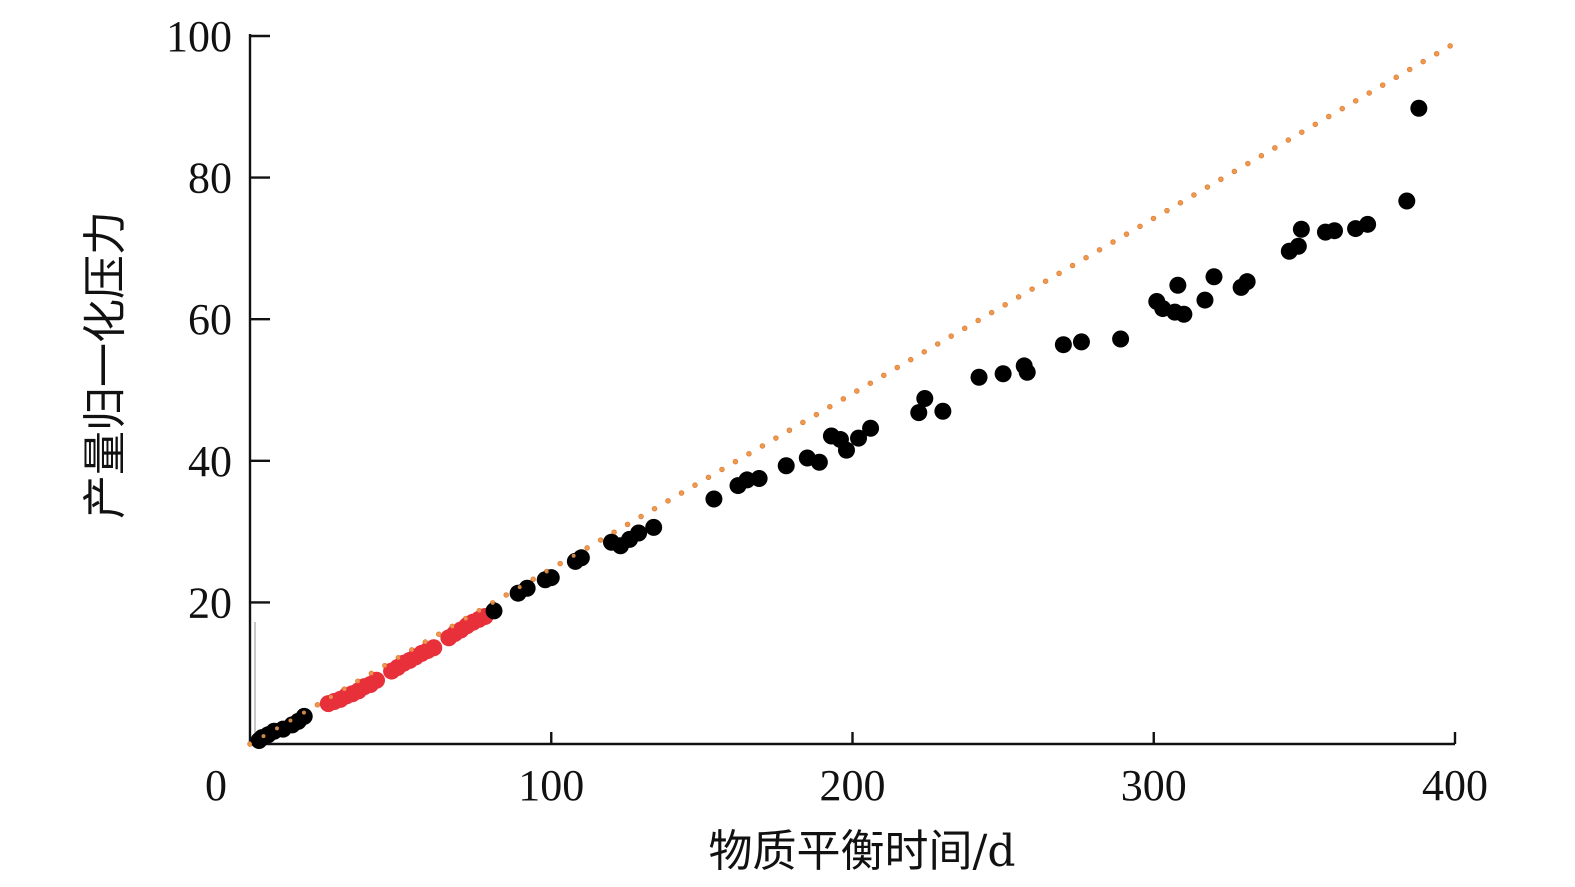 Image resolution: width=1575 pixels, height=887 pixels. I want to click on y-tick-label: 80, so click(210, 178).